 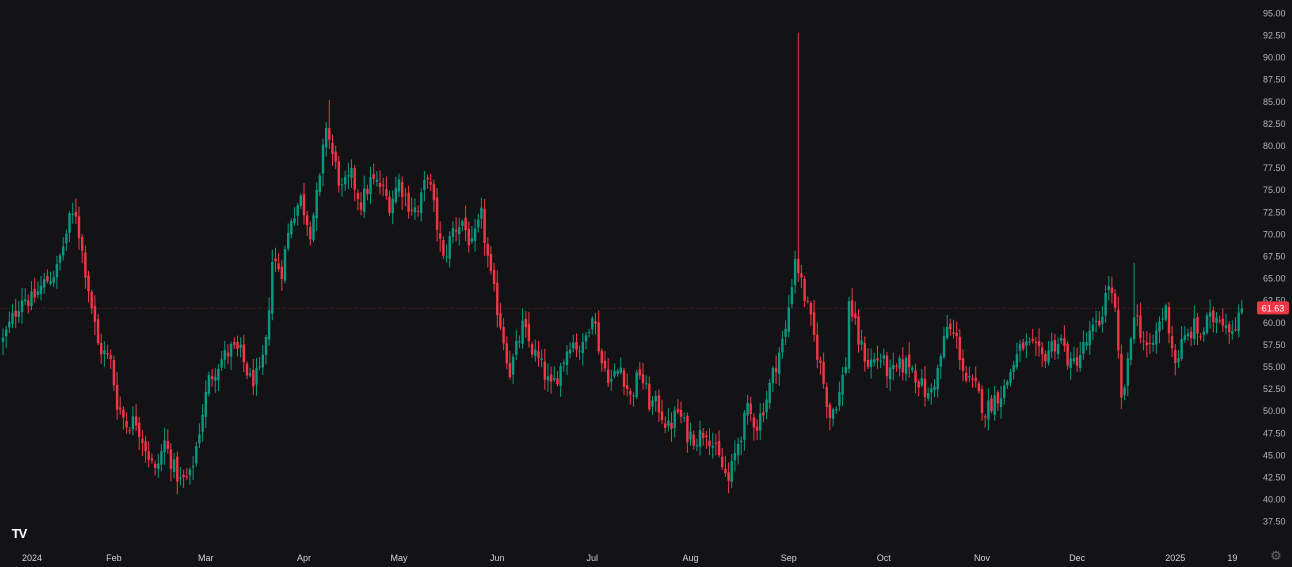 What do you see at coordinates (593, 558) in the screenshot?
I see `x-tick-label: Jul` at bounding box center [593, 558].